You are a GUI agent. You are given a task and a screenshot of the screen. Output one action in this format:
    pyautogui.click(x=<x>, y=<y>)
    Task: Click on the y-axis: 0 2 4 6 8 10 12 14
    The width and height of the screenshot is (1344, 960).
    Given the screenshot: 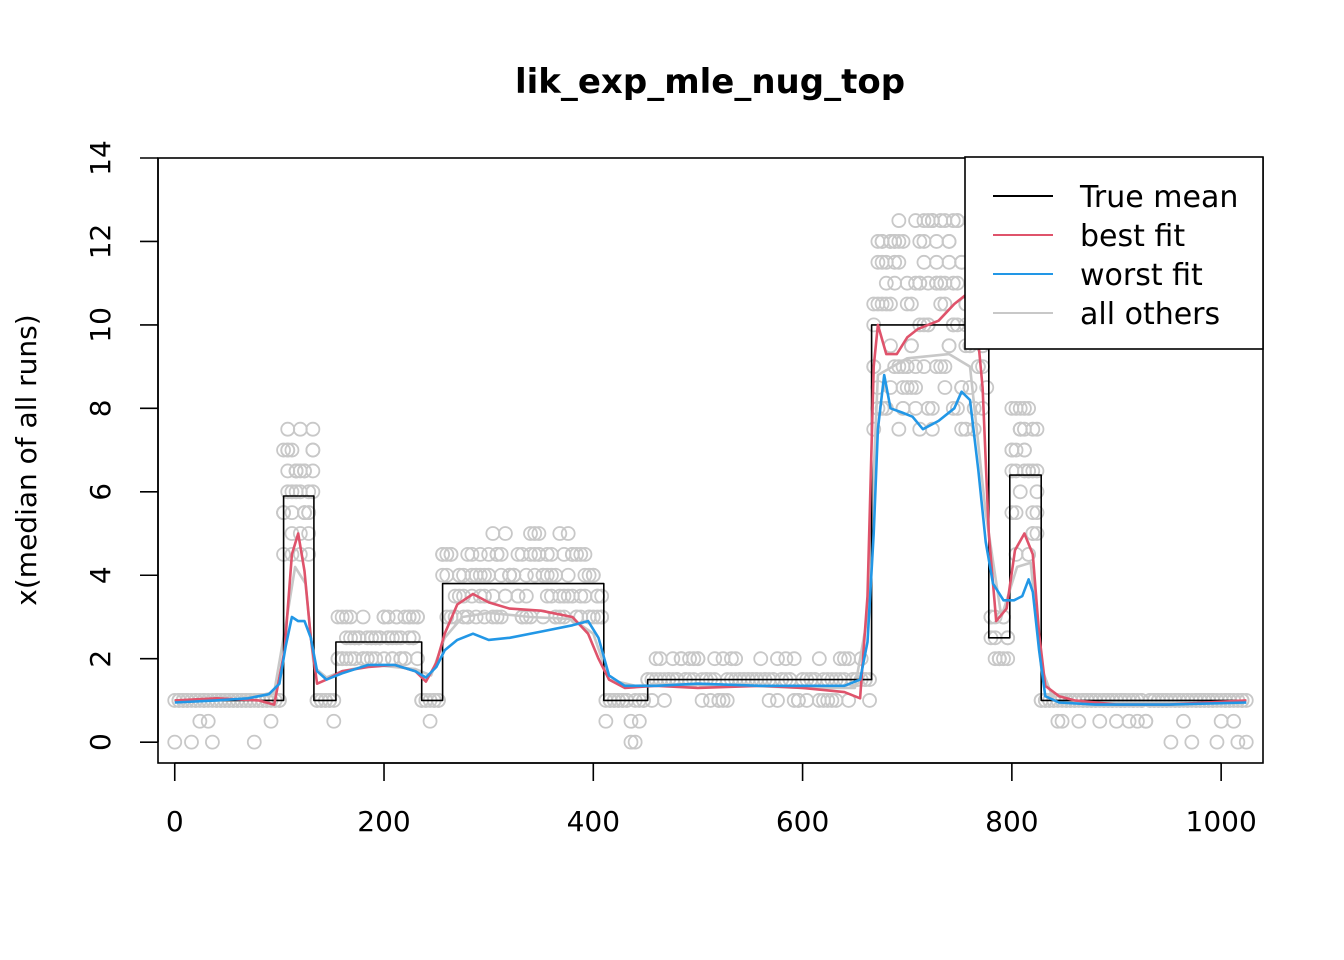 What is the action you would take?
    pyautogui.click(x=121, y=445)
    